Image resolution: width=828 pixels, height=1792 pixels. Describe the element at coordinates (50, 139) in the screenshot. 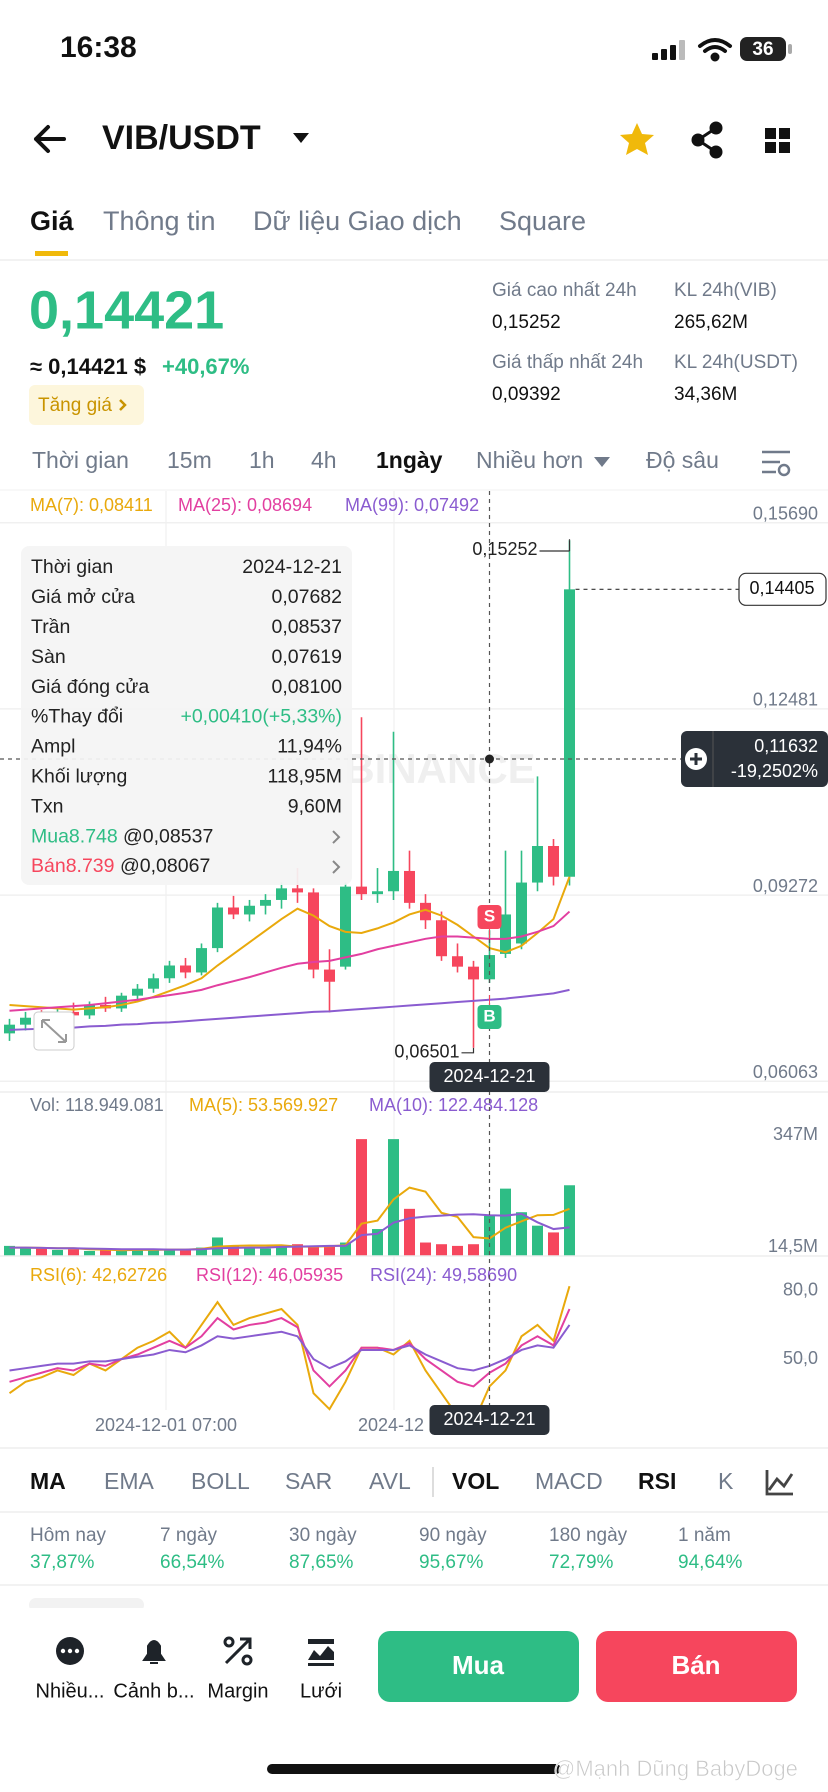

I see `back-button` at that location.